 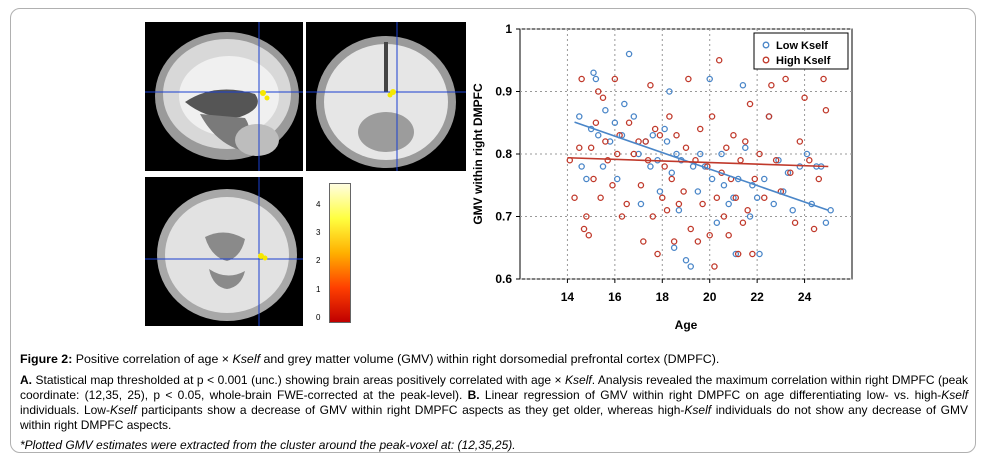 I want to click on colorbar, so click(x=340, y=253).